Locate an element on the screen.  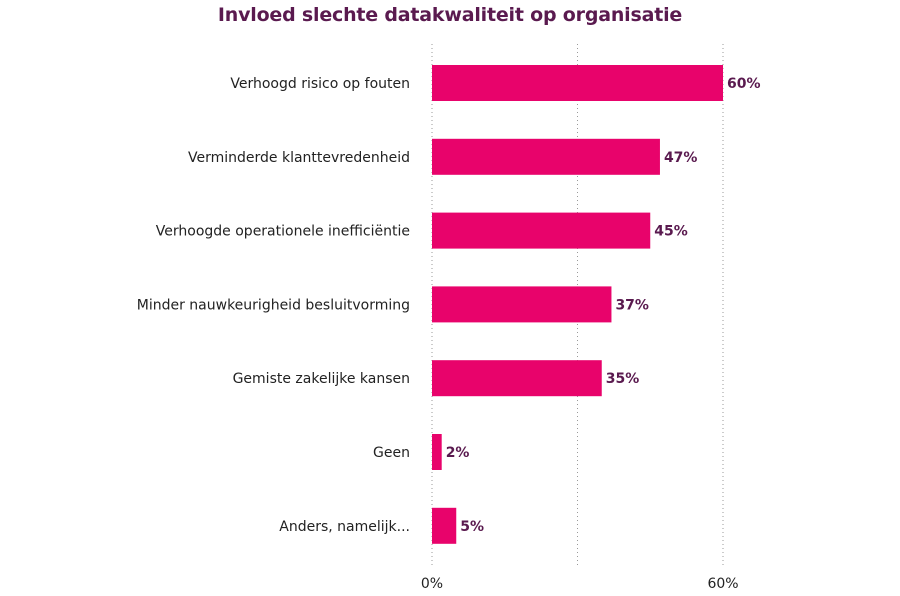
data-label: 35% is located at coordinates (623, 379).